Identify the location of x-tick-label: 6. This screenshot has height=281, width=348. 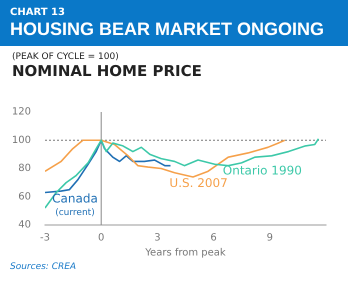
(213, 238).